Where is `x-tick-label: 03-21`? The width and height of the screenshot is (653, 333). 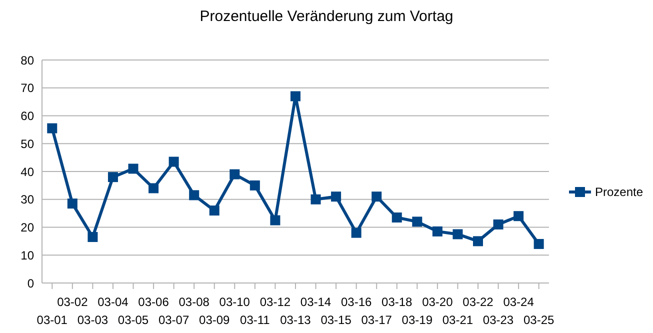
x-tick-label: 03-21 is located at coordinates (458, 319).